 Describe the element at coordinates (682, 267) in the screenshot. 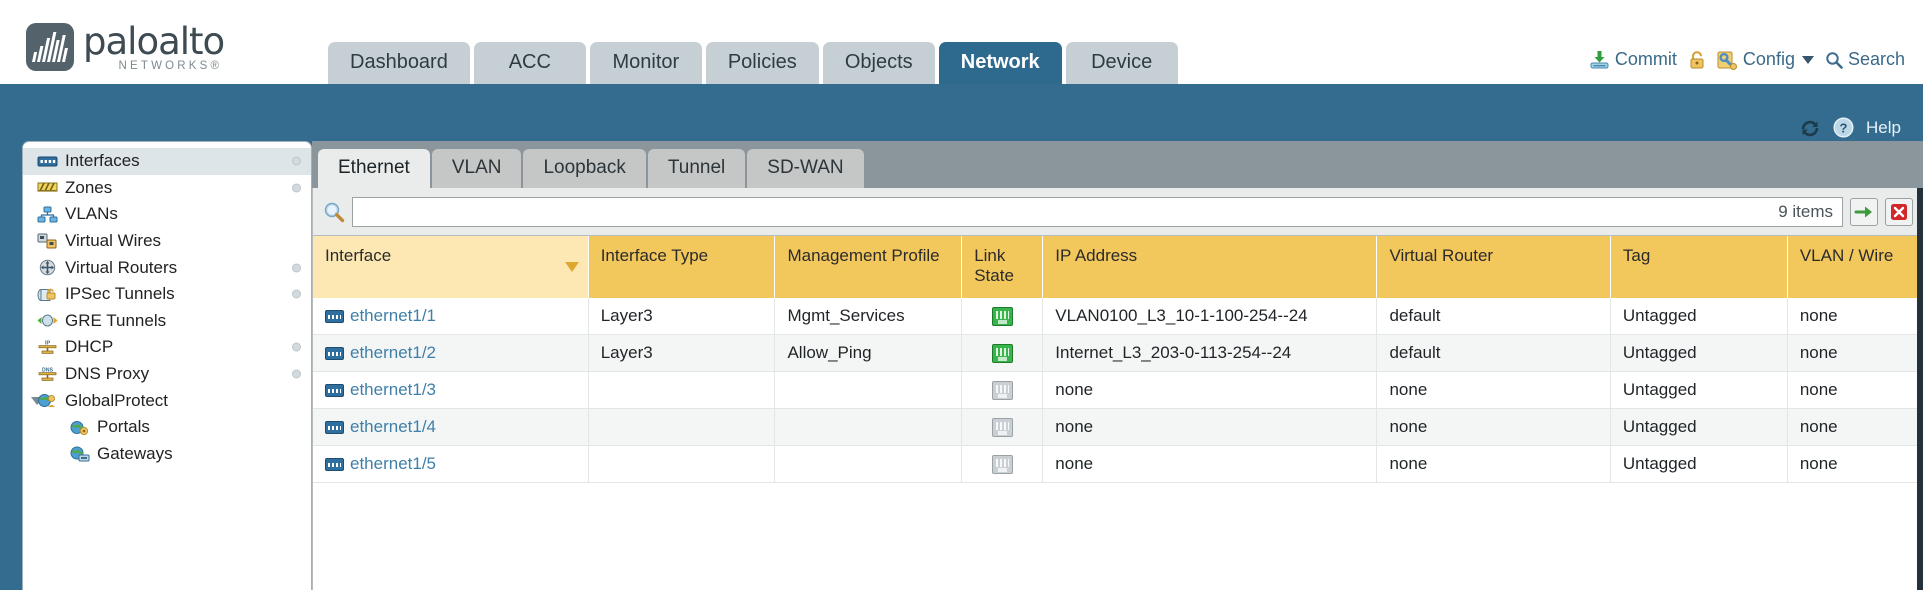

I see `column-header-interface-type: Interface Type` at that location.